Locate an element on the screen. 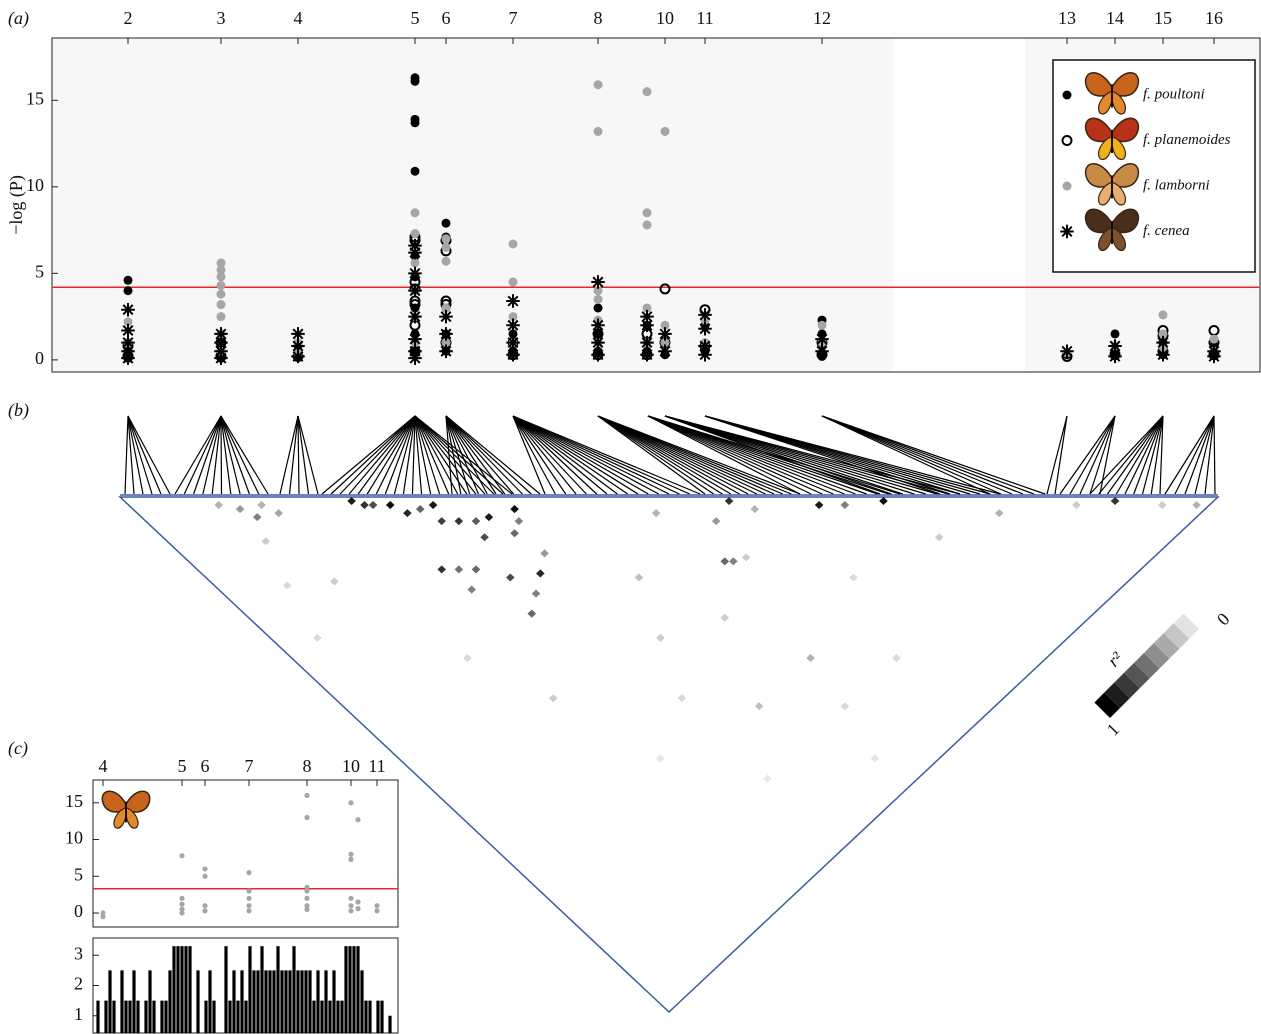 This screenshot has width=1261, height=1034. x-tick-label: 13 is located at coordinates (1067, 18).